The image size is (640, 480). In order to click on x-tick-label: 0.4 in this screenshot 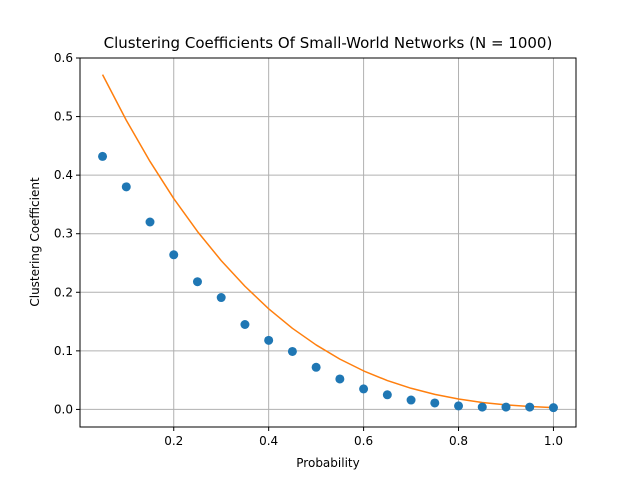, I will do `click(268, 441)`.